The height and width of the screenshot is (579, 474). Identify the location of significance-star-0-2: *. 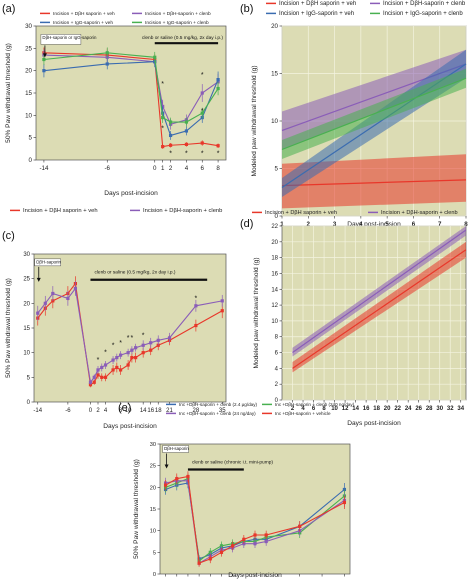
(162, 84).